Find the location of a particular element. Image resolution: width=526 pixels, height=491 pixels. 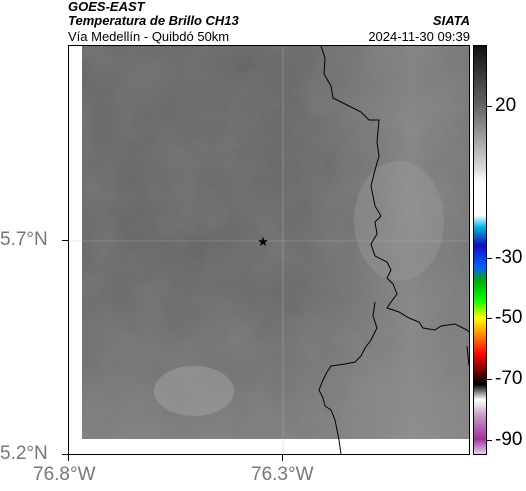

colorbar-tick-label: -90 is located at coordinates (509, 439).